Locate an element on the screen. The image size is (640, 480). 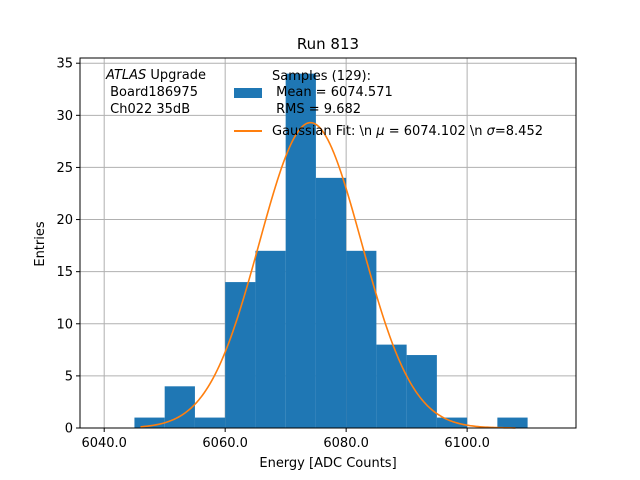
legend-fit-label: Gaussian Fit: \n μ = 6074.102 \n σ=8.452 is located at coordinates (407, 131).